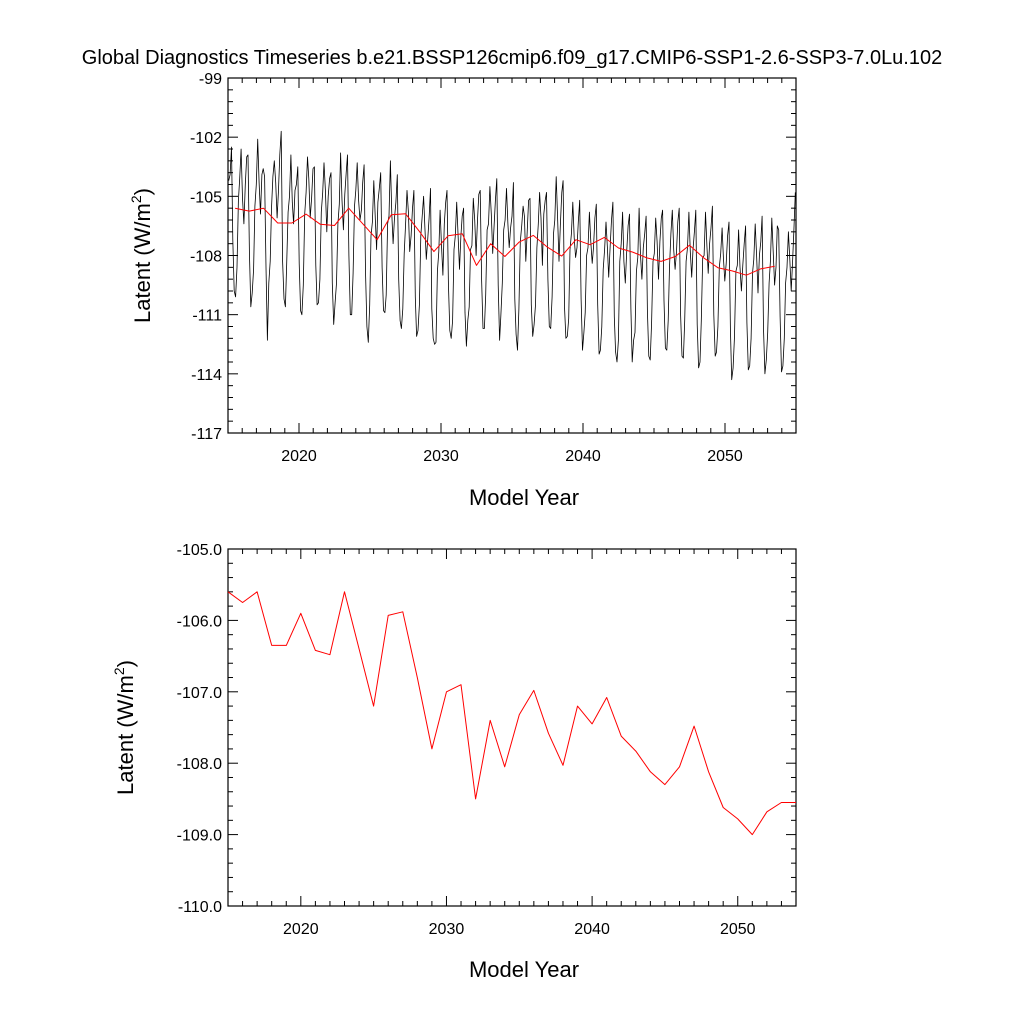 Image resolution: width=1024 pixels, height=1024 pixels. Describe the element at coordinates (511, 713) in the screenshot. I see `annual-mean-line` at that location.